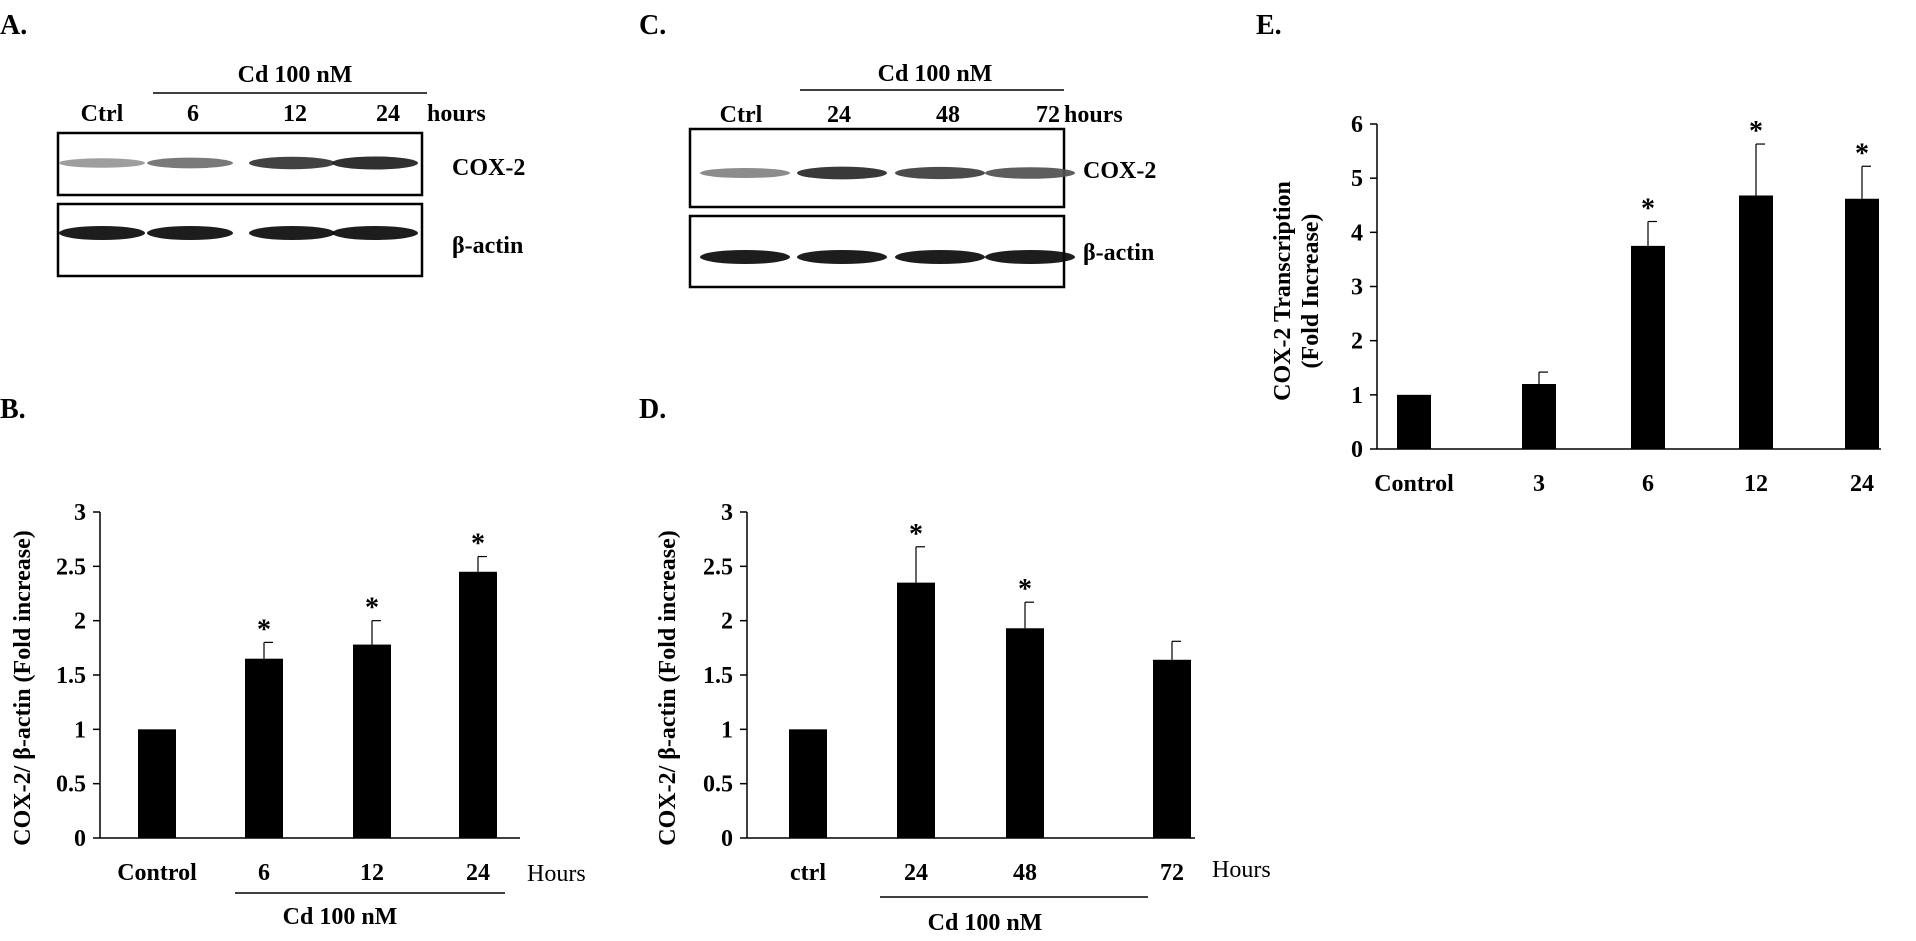 This screenshot has height=941, width=1916. What do you see at coordinates (556, 874) in the screenshot?
I see `x-unit-label: Hours` at bounding box center [556, 874].